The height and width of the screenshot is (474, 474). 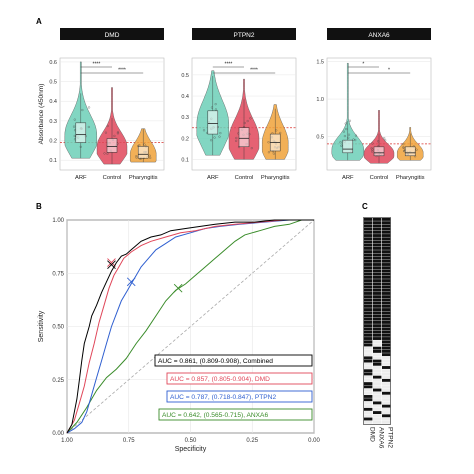 What do you see at coordinates (244, 137) in the screenshot?
I see `box-control` at bounding box center [244, 137].